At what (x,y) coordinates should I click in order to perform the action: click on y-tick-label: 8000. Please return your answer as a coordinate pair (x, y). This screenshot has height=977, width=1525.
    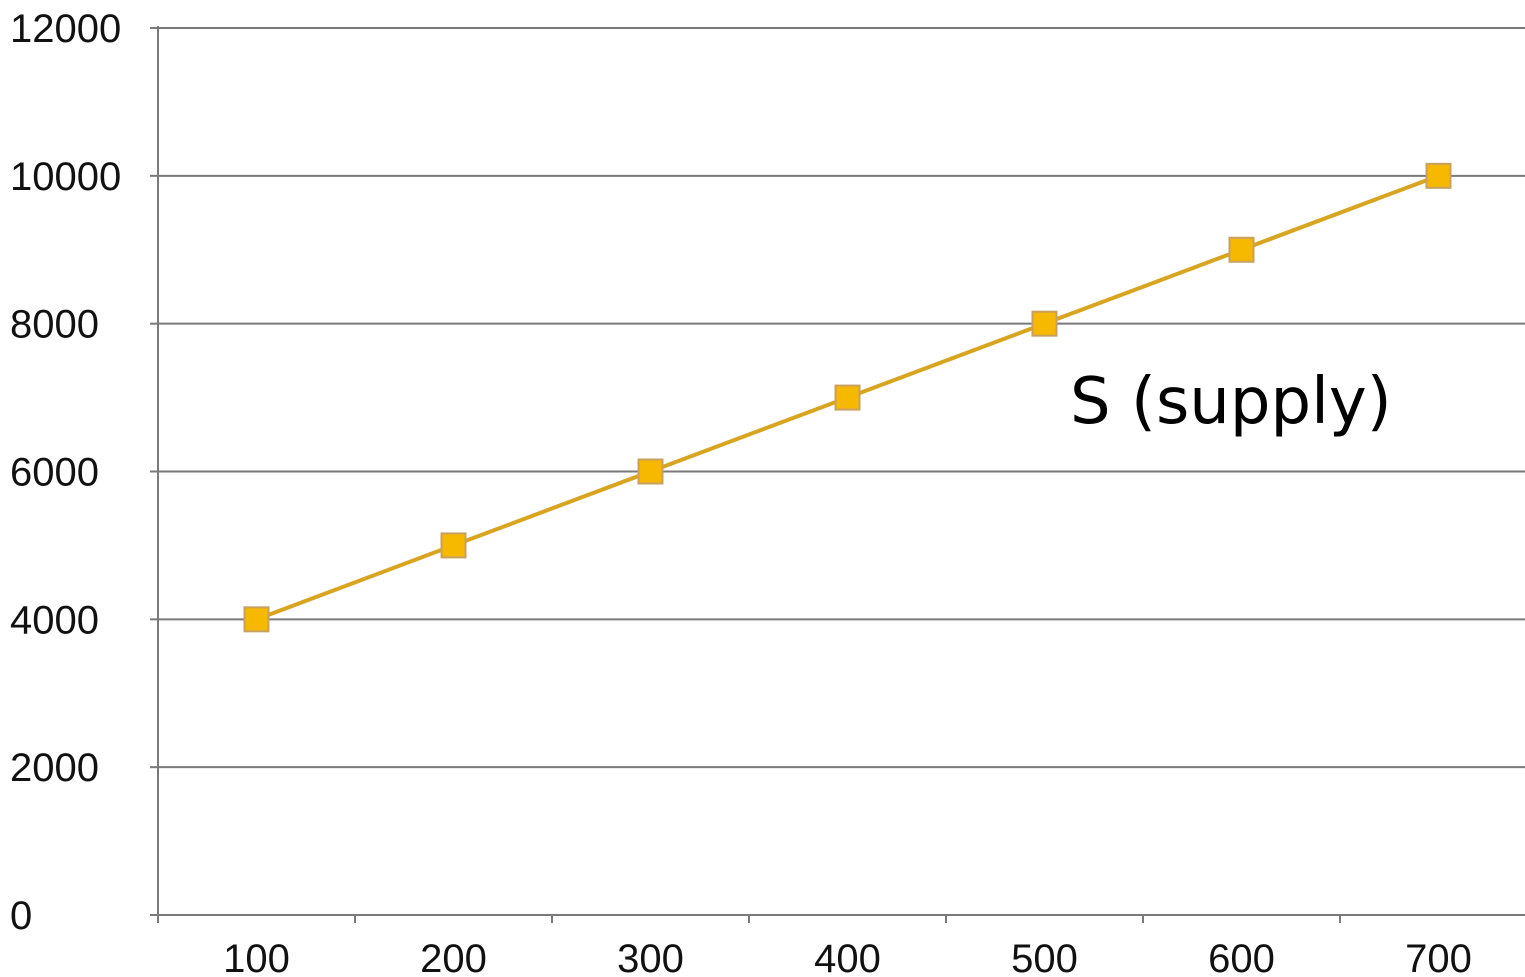
    Looking at the image, I should click on (54, 325).